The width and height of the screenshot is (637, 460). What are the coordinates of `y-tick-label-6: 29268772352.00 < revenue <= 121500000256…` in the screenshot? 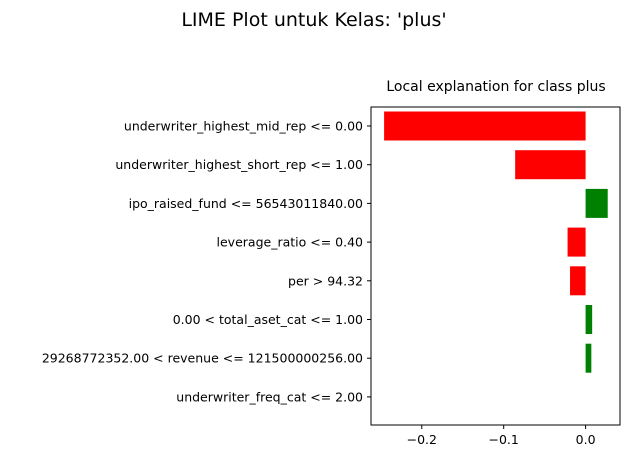 It's located at (202, 358).